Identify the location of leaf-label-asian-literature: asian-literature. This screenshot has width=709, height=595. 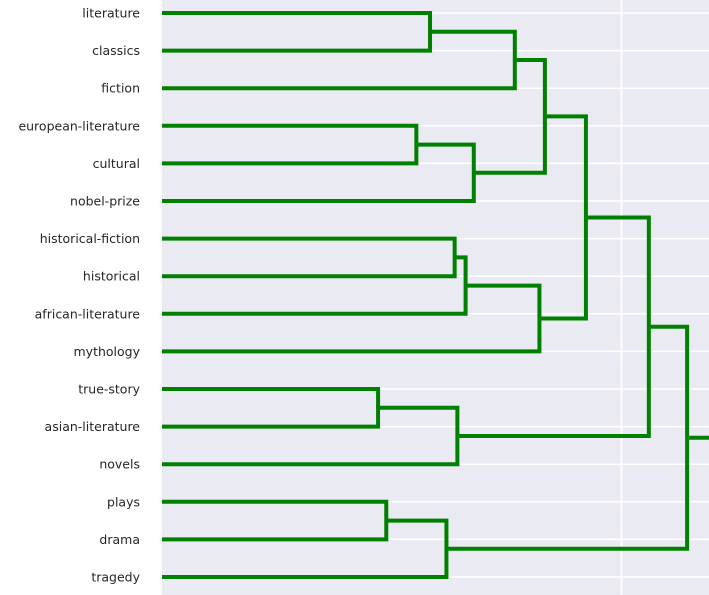
(93, 426).